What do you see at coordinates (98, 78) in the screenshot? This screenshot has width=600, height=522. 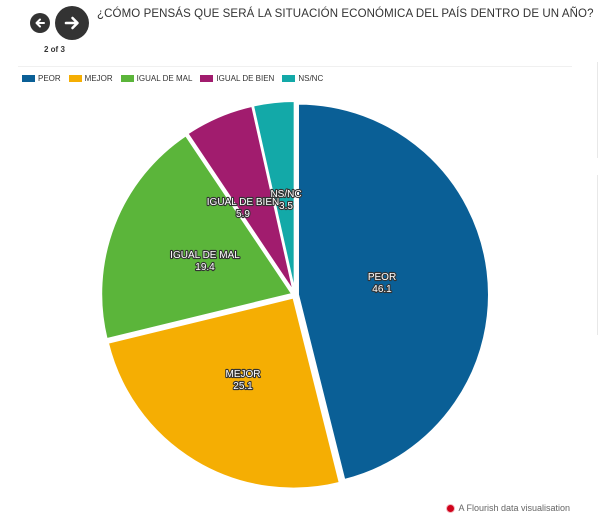 I see `legend-label: MEJOR` at bounding box center [98, 78].